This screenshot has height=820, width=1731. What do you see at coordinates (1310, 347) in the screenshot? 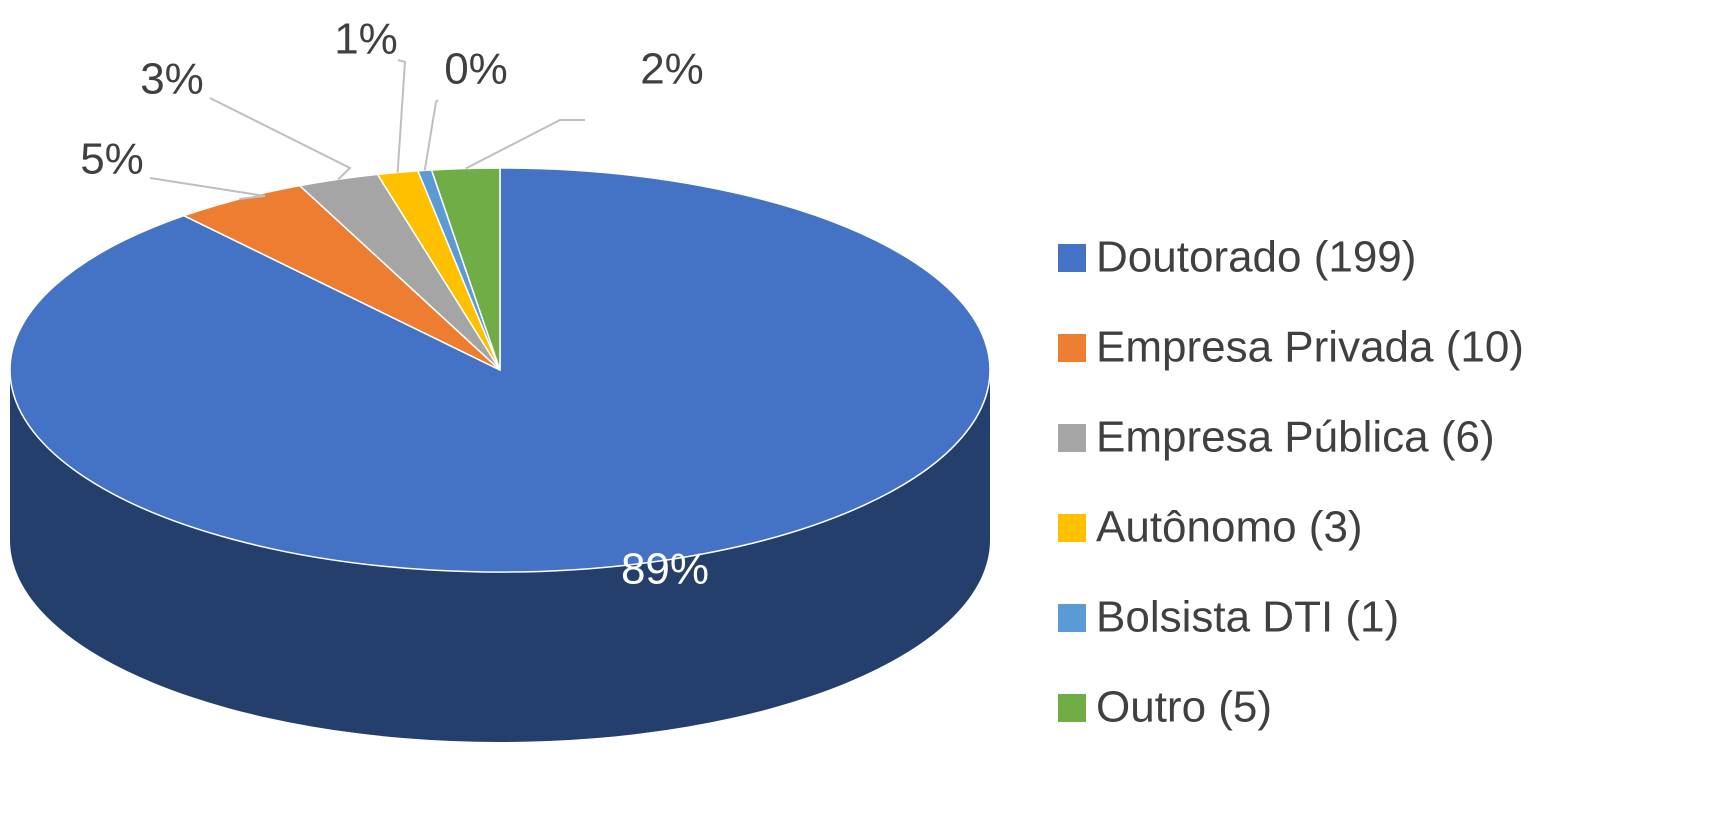
I see `legend-label: Empresa Privada (10)` at bounding box center [1310, 347].